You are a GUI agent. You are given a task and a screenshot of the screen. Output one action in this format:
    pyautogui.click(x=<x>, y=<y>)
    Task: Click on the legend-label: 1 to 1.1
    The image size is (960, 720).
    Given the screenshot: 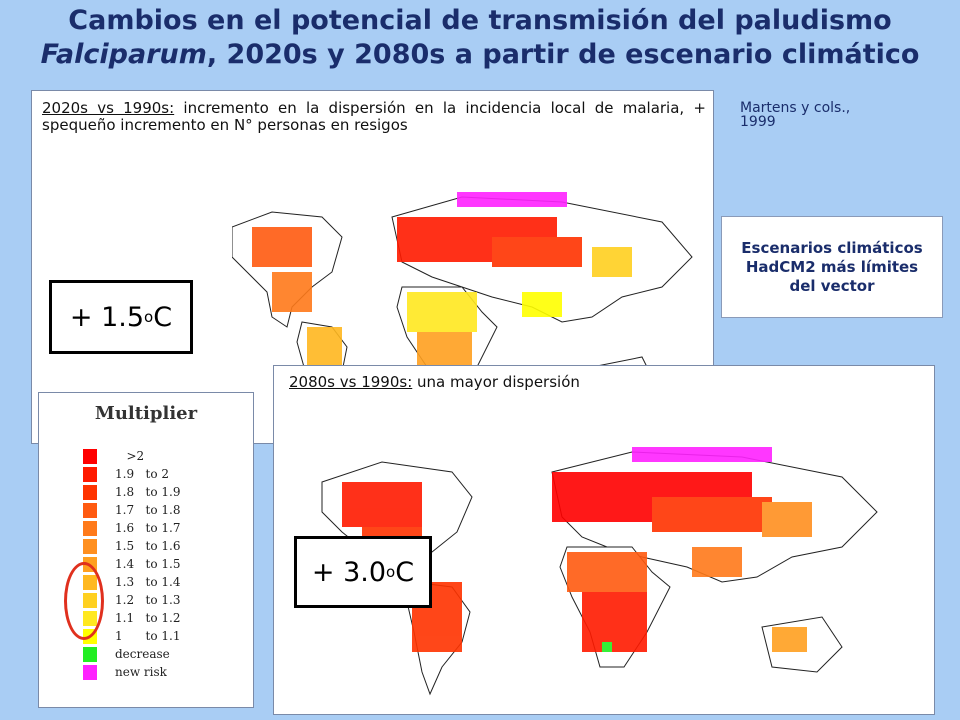 What is the action you would take?
    pyautogui.click(x=148, y=636)
    